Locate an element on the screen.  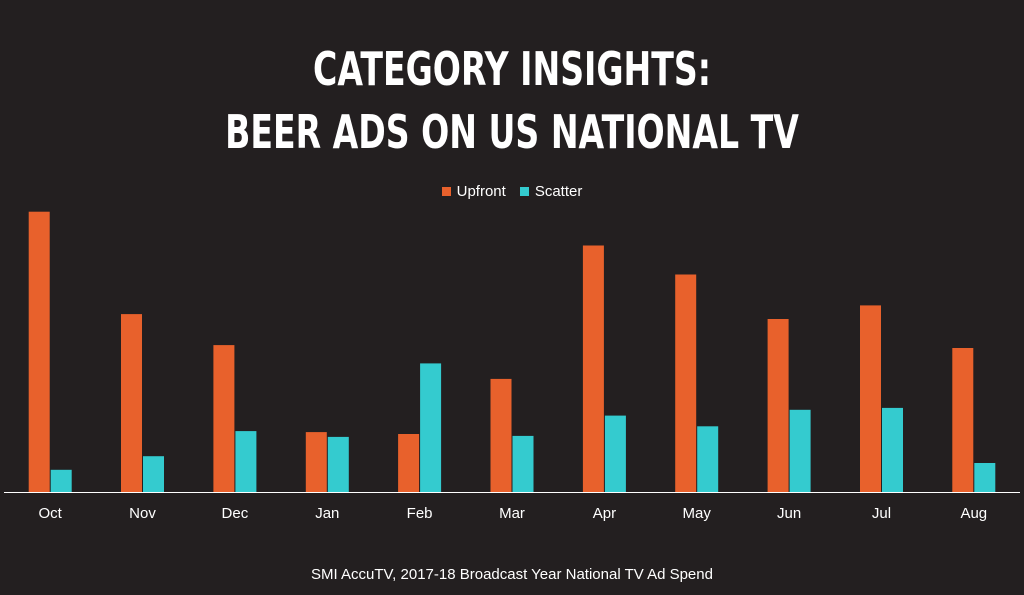
legend-item-upfront: Upfront is located at coordinates (473, 191).